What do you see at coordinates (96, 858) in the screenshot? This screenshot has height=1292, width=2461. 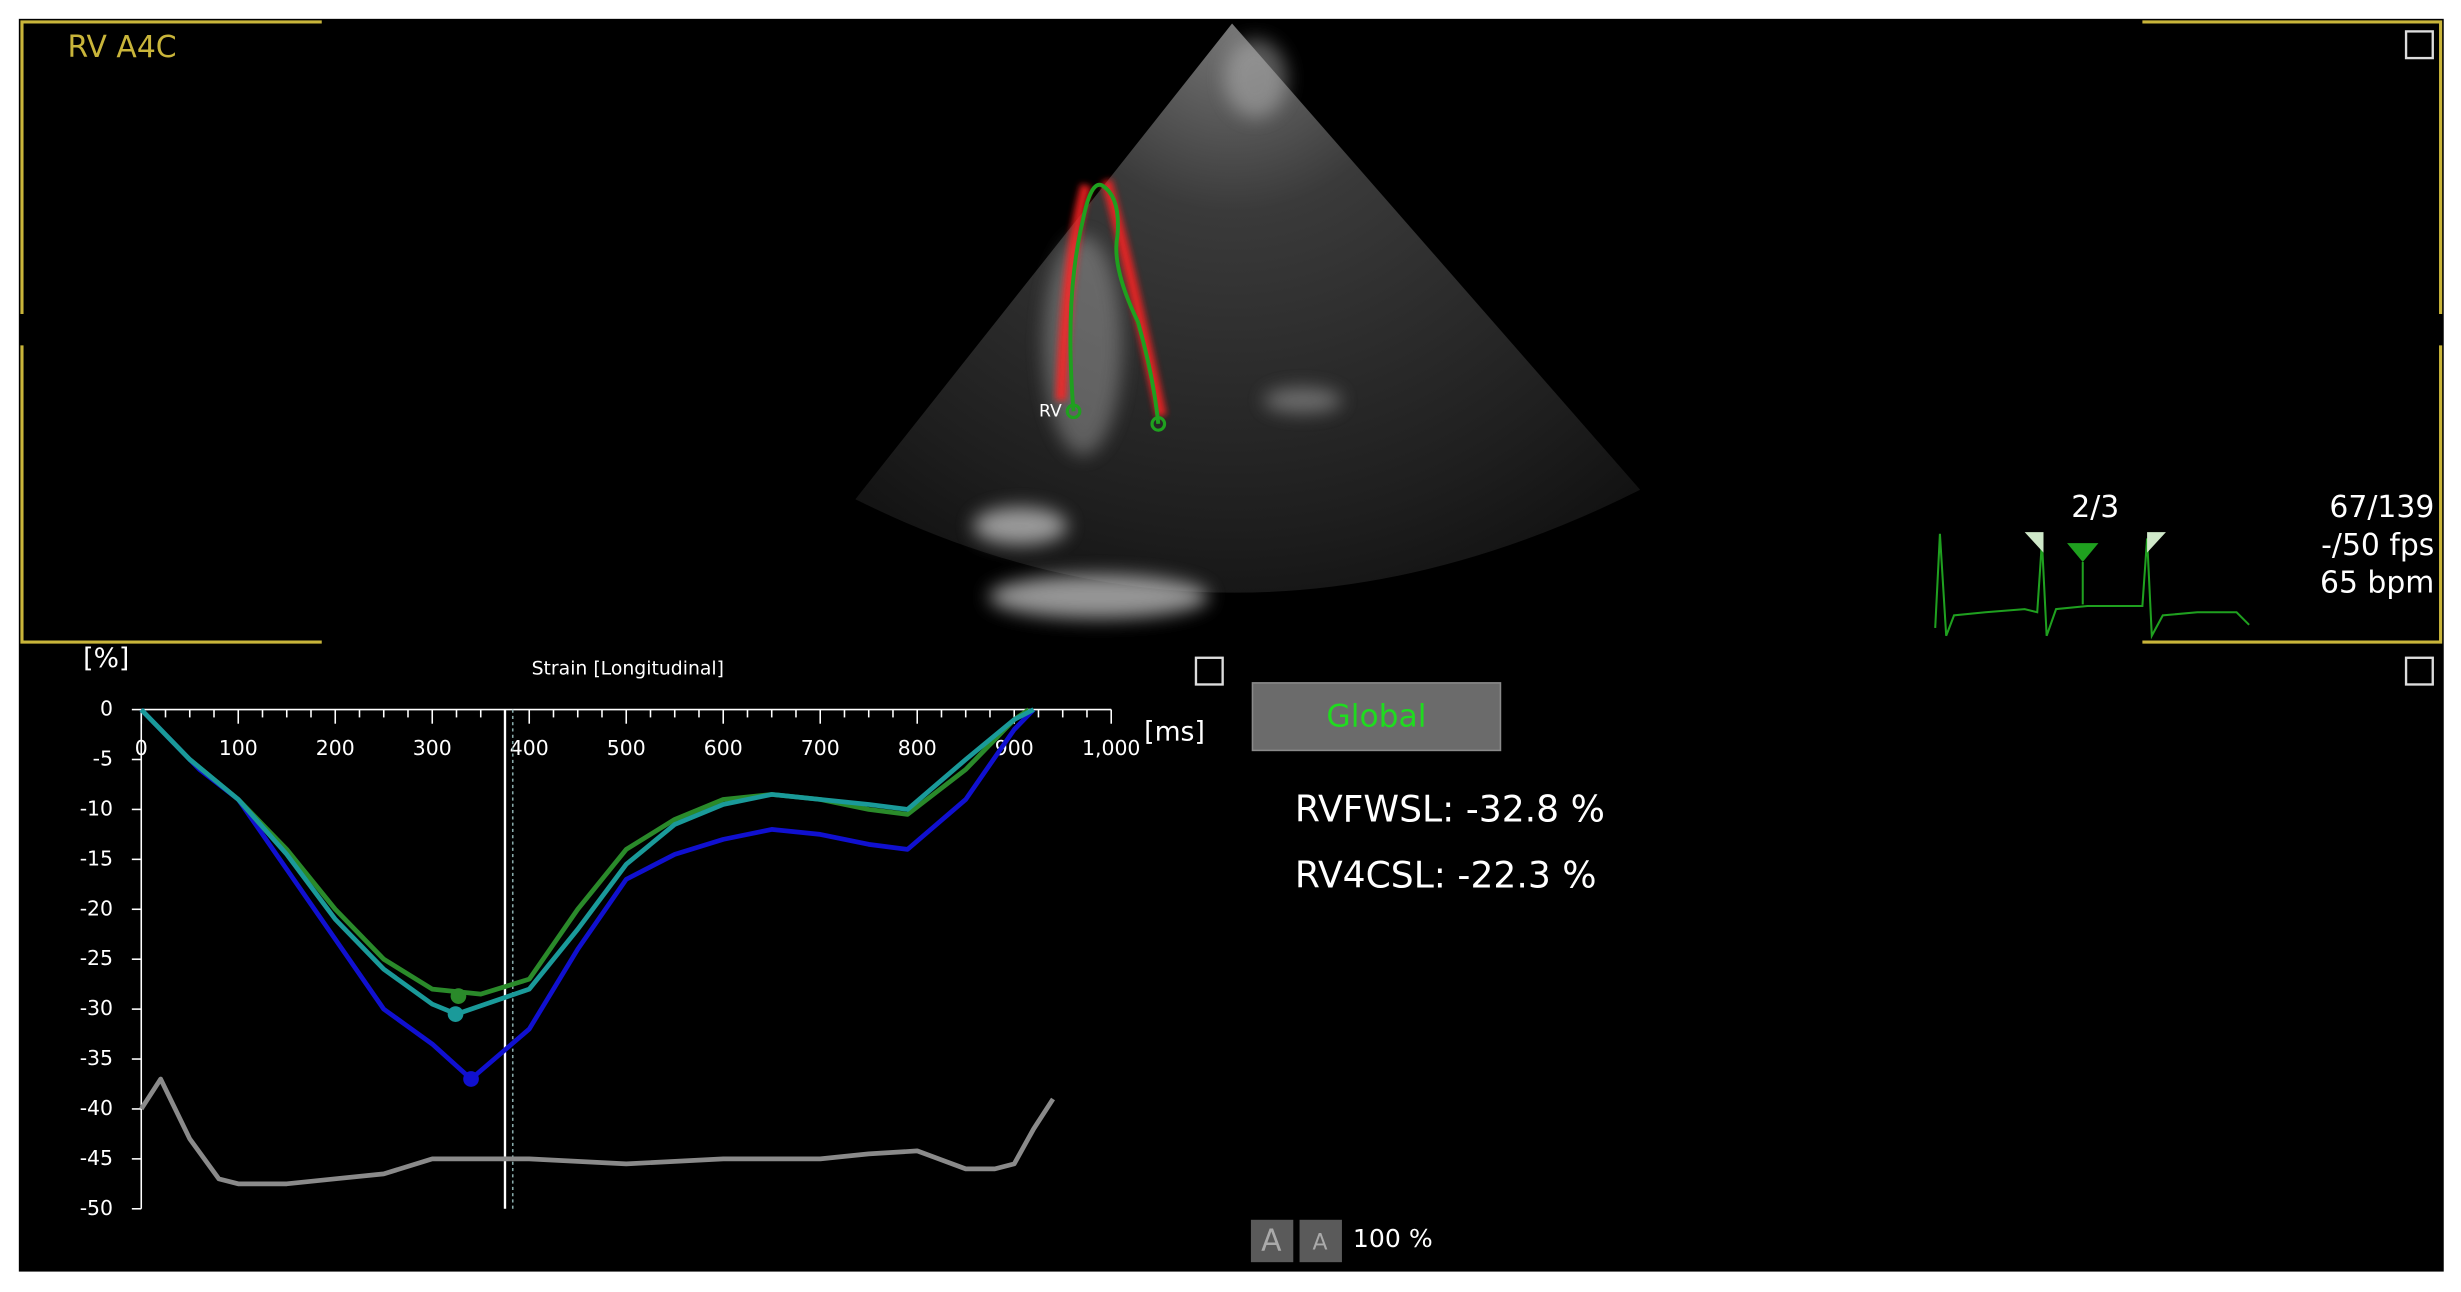 I see `y-tick-label: -15` at bounding box center [96, 858].